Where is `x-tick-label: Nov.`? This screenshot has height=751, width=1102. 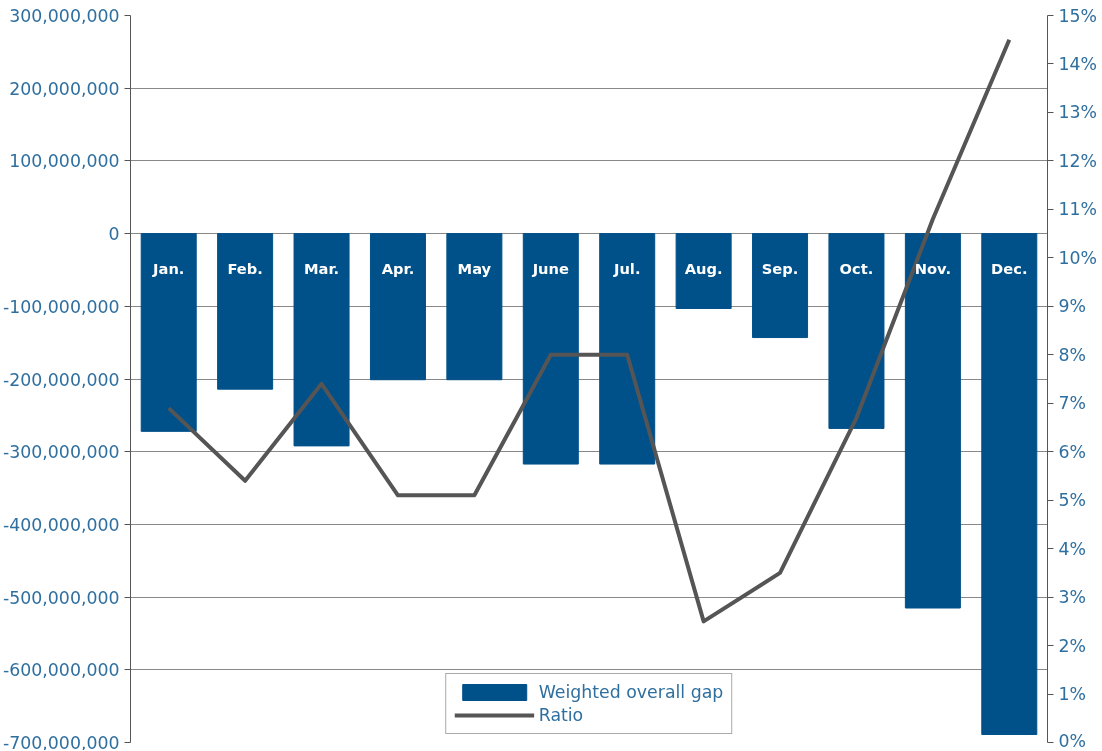 x-tick-label: Nov. is located at coordinates (933, 268).